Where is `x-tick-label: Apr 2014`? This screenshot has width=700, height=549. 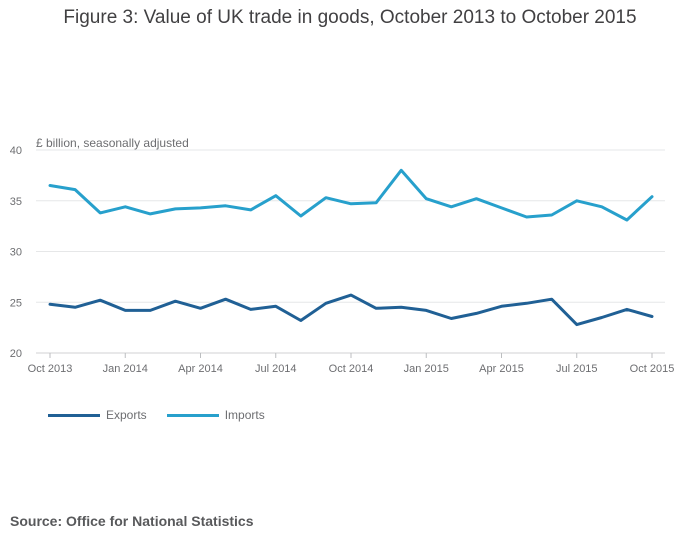
x-tick-label: Apr 2014 is located at coordinates (200, 369).